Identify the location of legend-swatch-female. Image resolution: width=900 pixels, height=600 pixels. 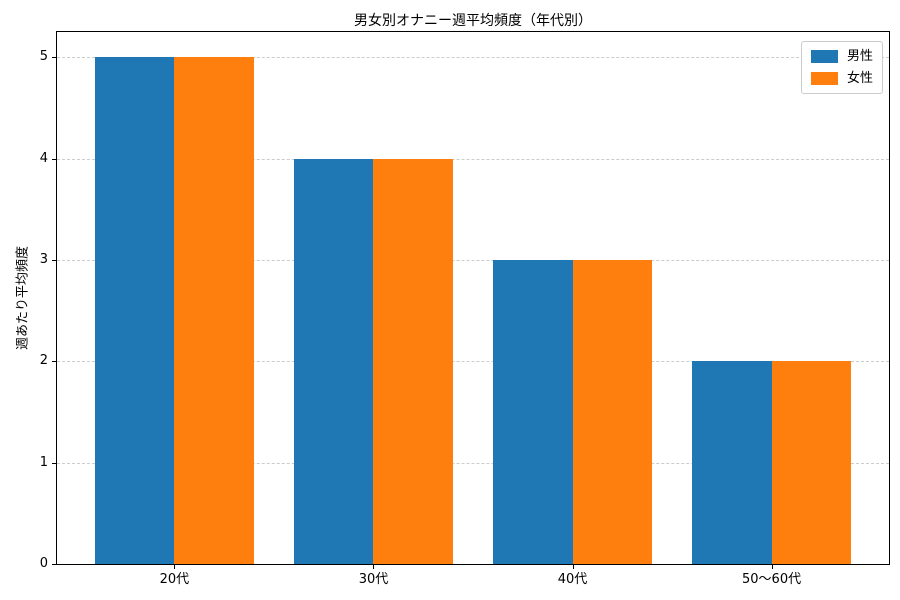
(824, 78).